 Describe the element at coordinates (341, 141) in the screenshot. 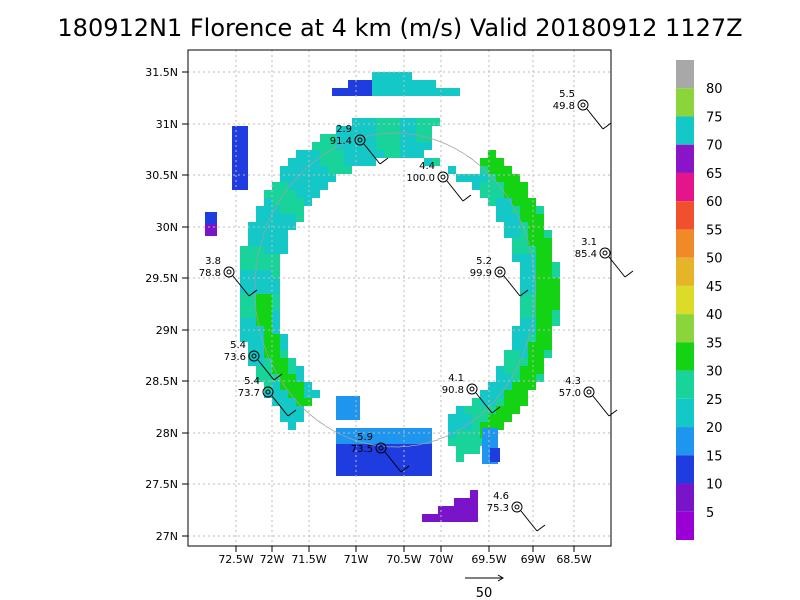

I see `station-value-b: 91.4` at that location.